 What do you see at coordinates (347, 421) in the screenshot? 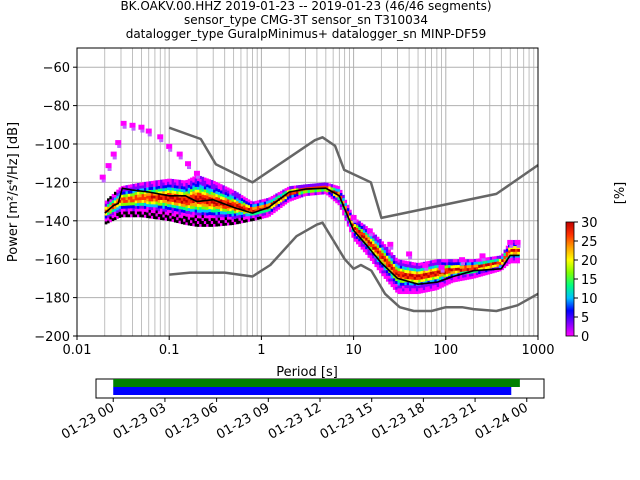
I see `timeline-tick-label: 01-23 15` at bounding box center [347, 421].